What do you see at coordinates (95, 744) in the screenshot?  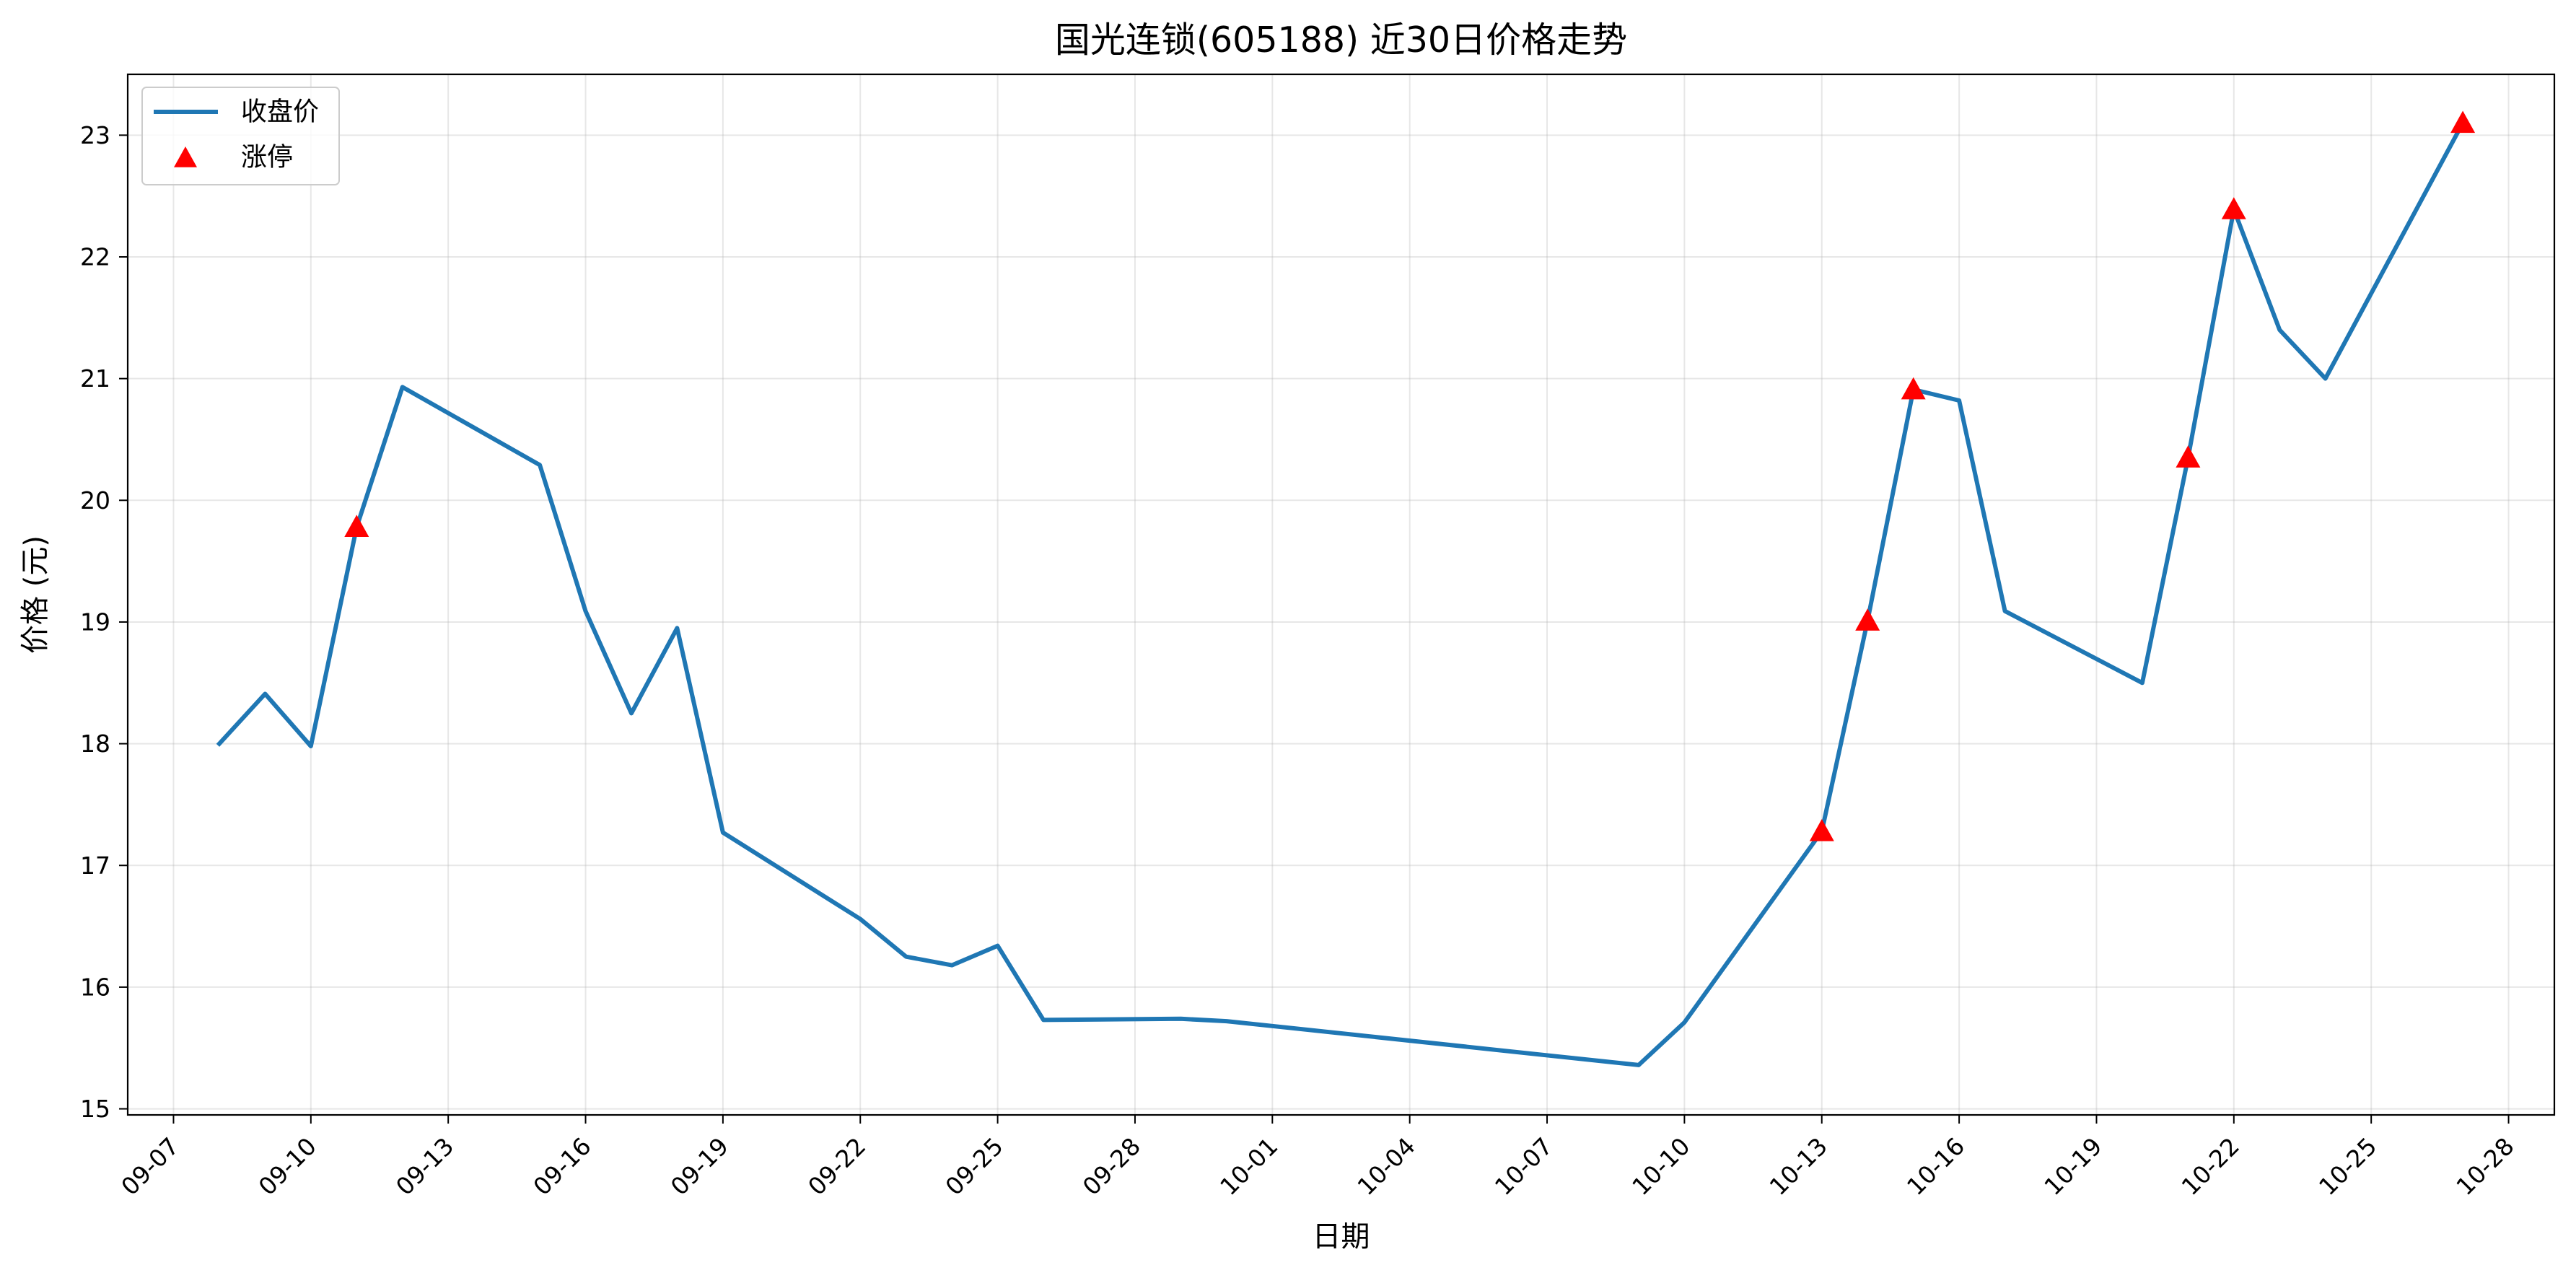 I see `y-tick-label: 18` at bounding box center [95, 744].